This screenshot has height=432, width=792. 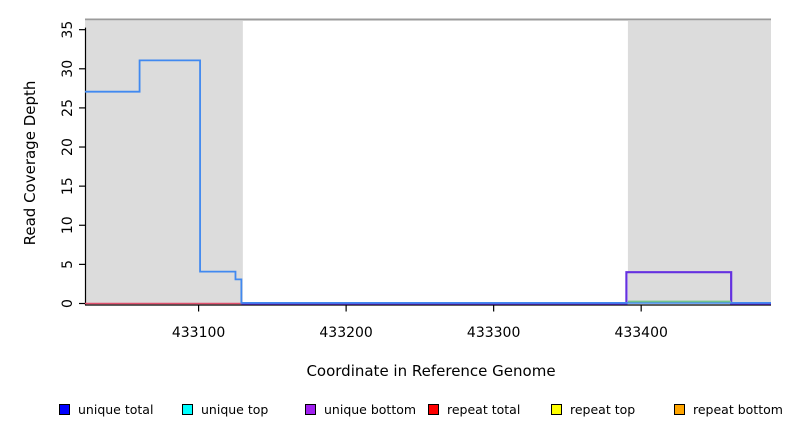 I want to click on y-tick-label: 10, so click(x=68, y=225).